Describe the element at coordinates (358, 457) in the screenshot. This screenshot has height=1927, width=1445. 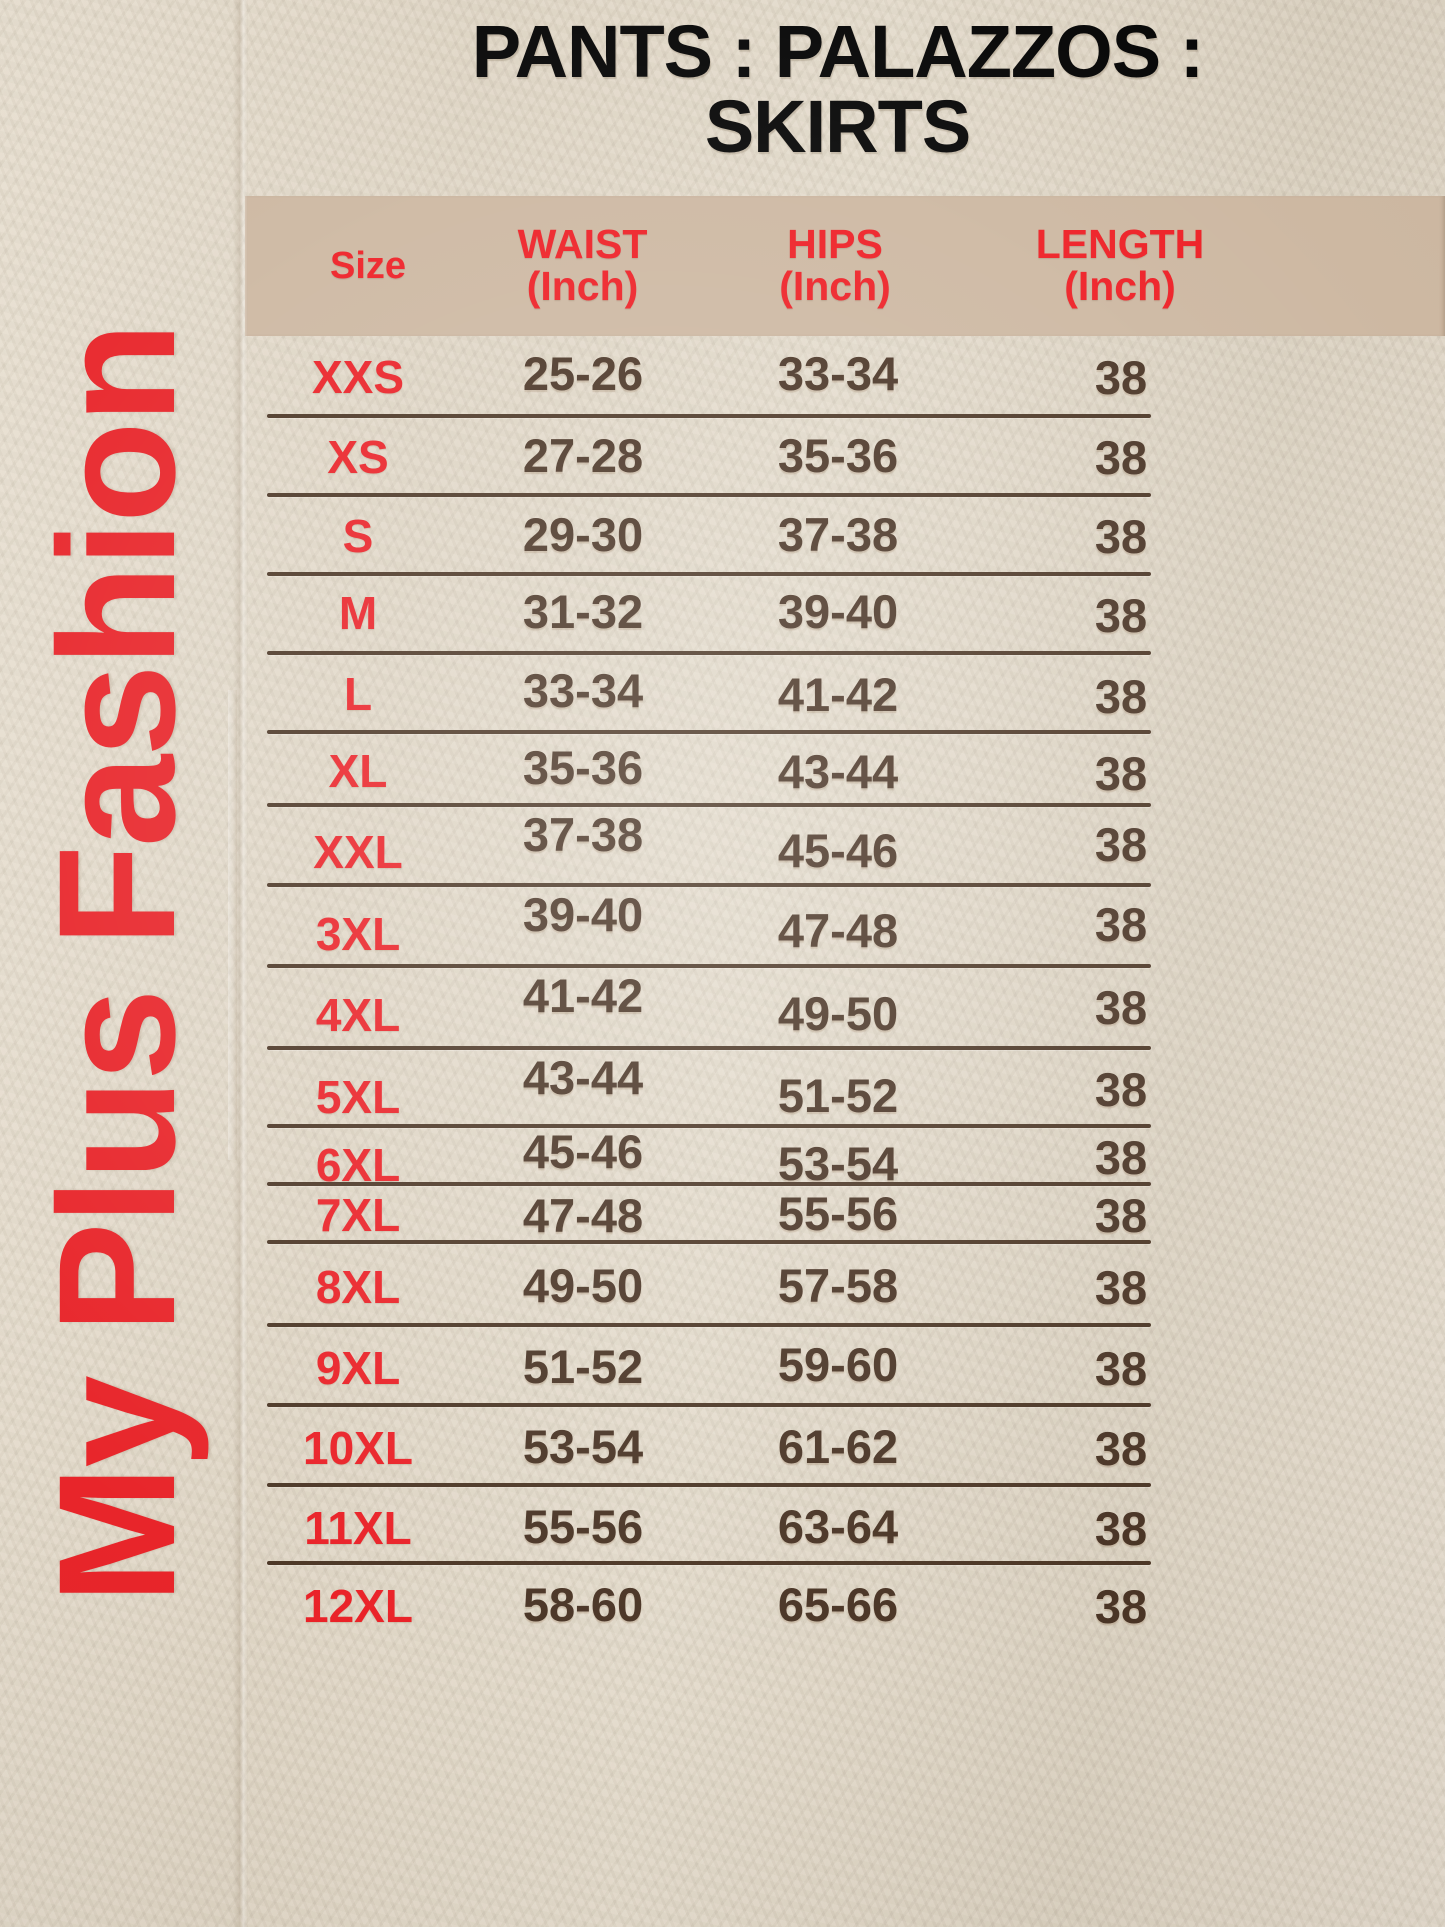
I see `cell-size: XS` at that location.